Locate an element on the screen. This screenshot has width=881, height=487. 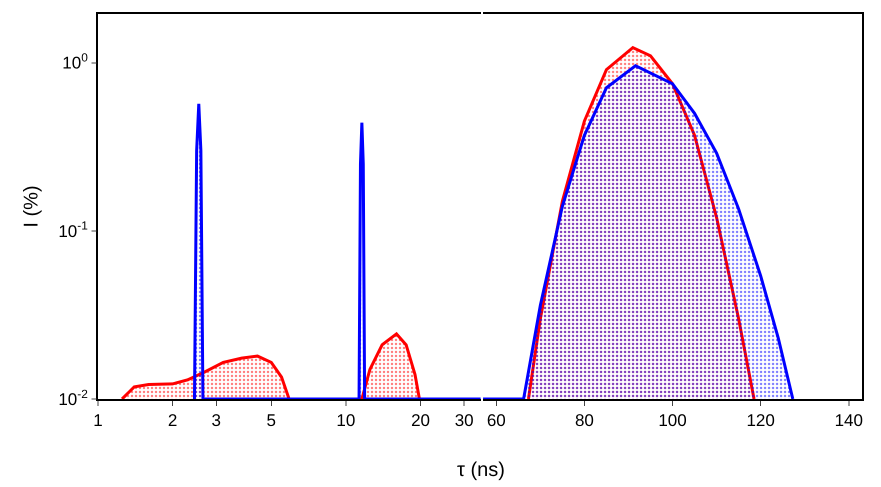
y-tick-label: 10$^{-2}$ is located at coordinates (73, 397).